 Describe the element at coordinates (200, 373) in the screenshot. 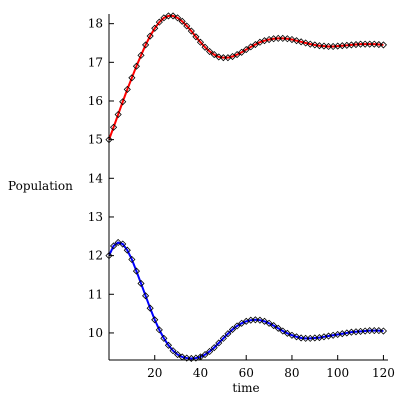

I see `x-tick-label: 40` at that location.